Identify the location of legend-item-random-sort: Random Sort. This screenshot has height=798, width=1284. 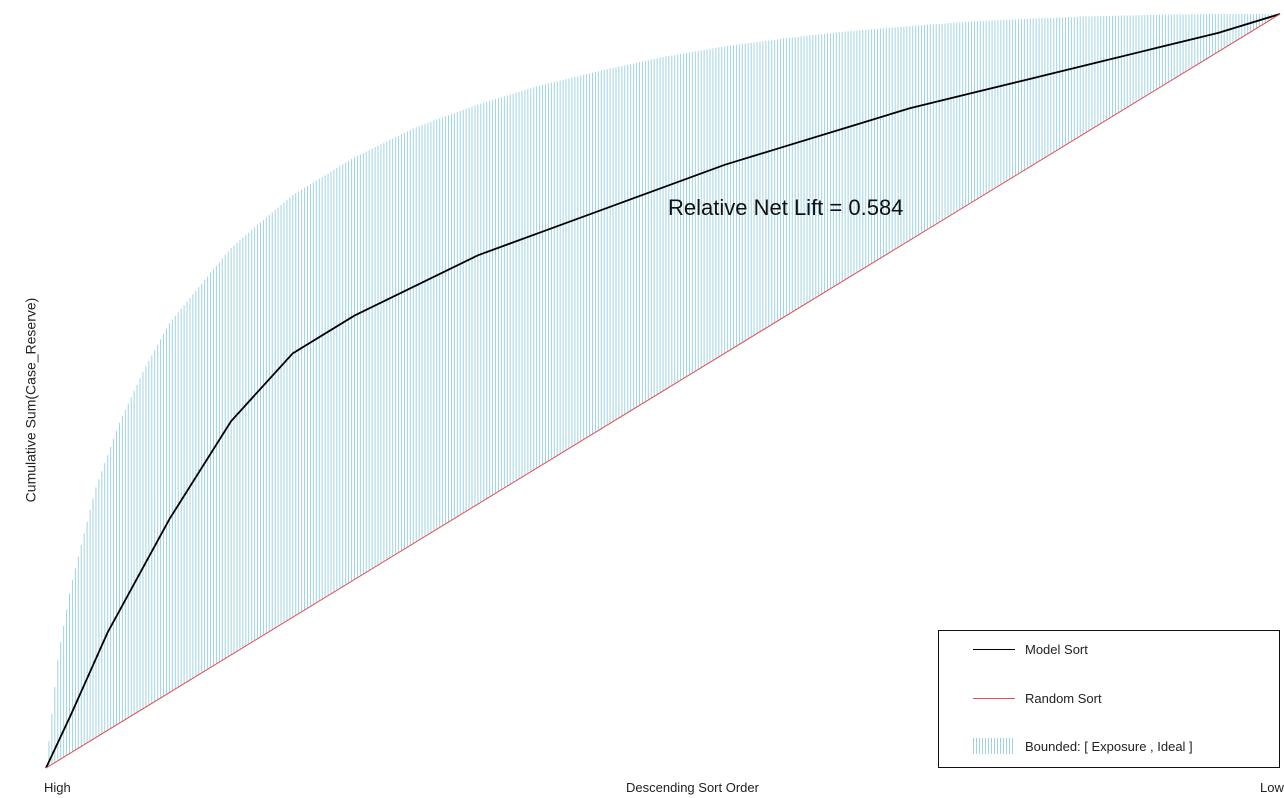
(1037, 698).